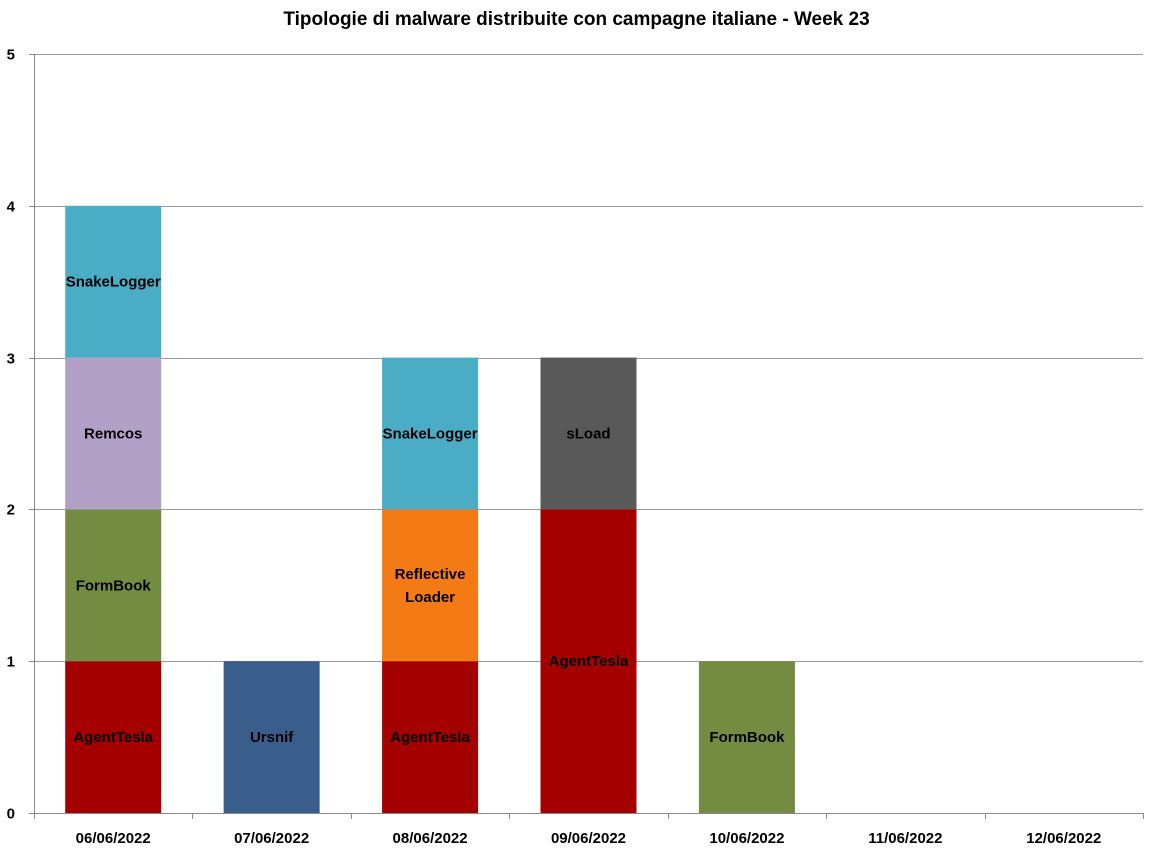  Describe the element at coordinates (11, 359) in the screenshot. I see `y-tick-label: 3` at that location.